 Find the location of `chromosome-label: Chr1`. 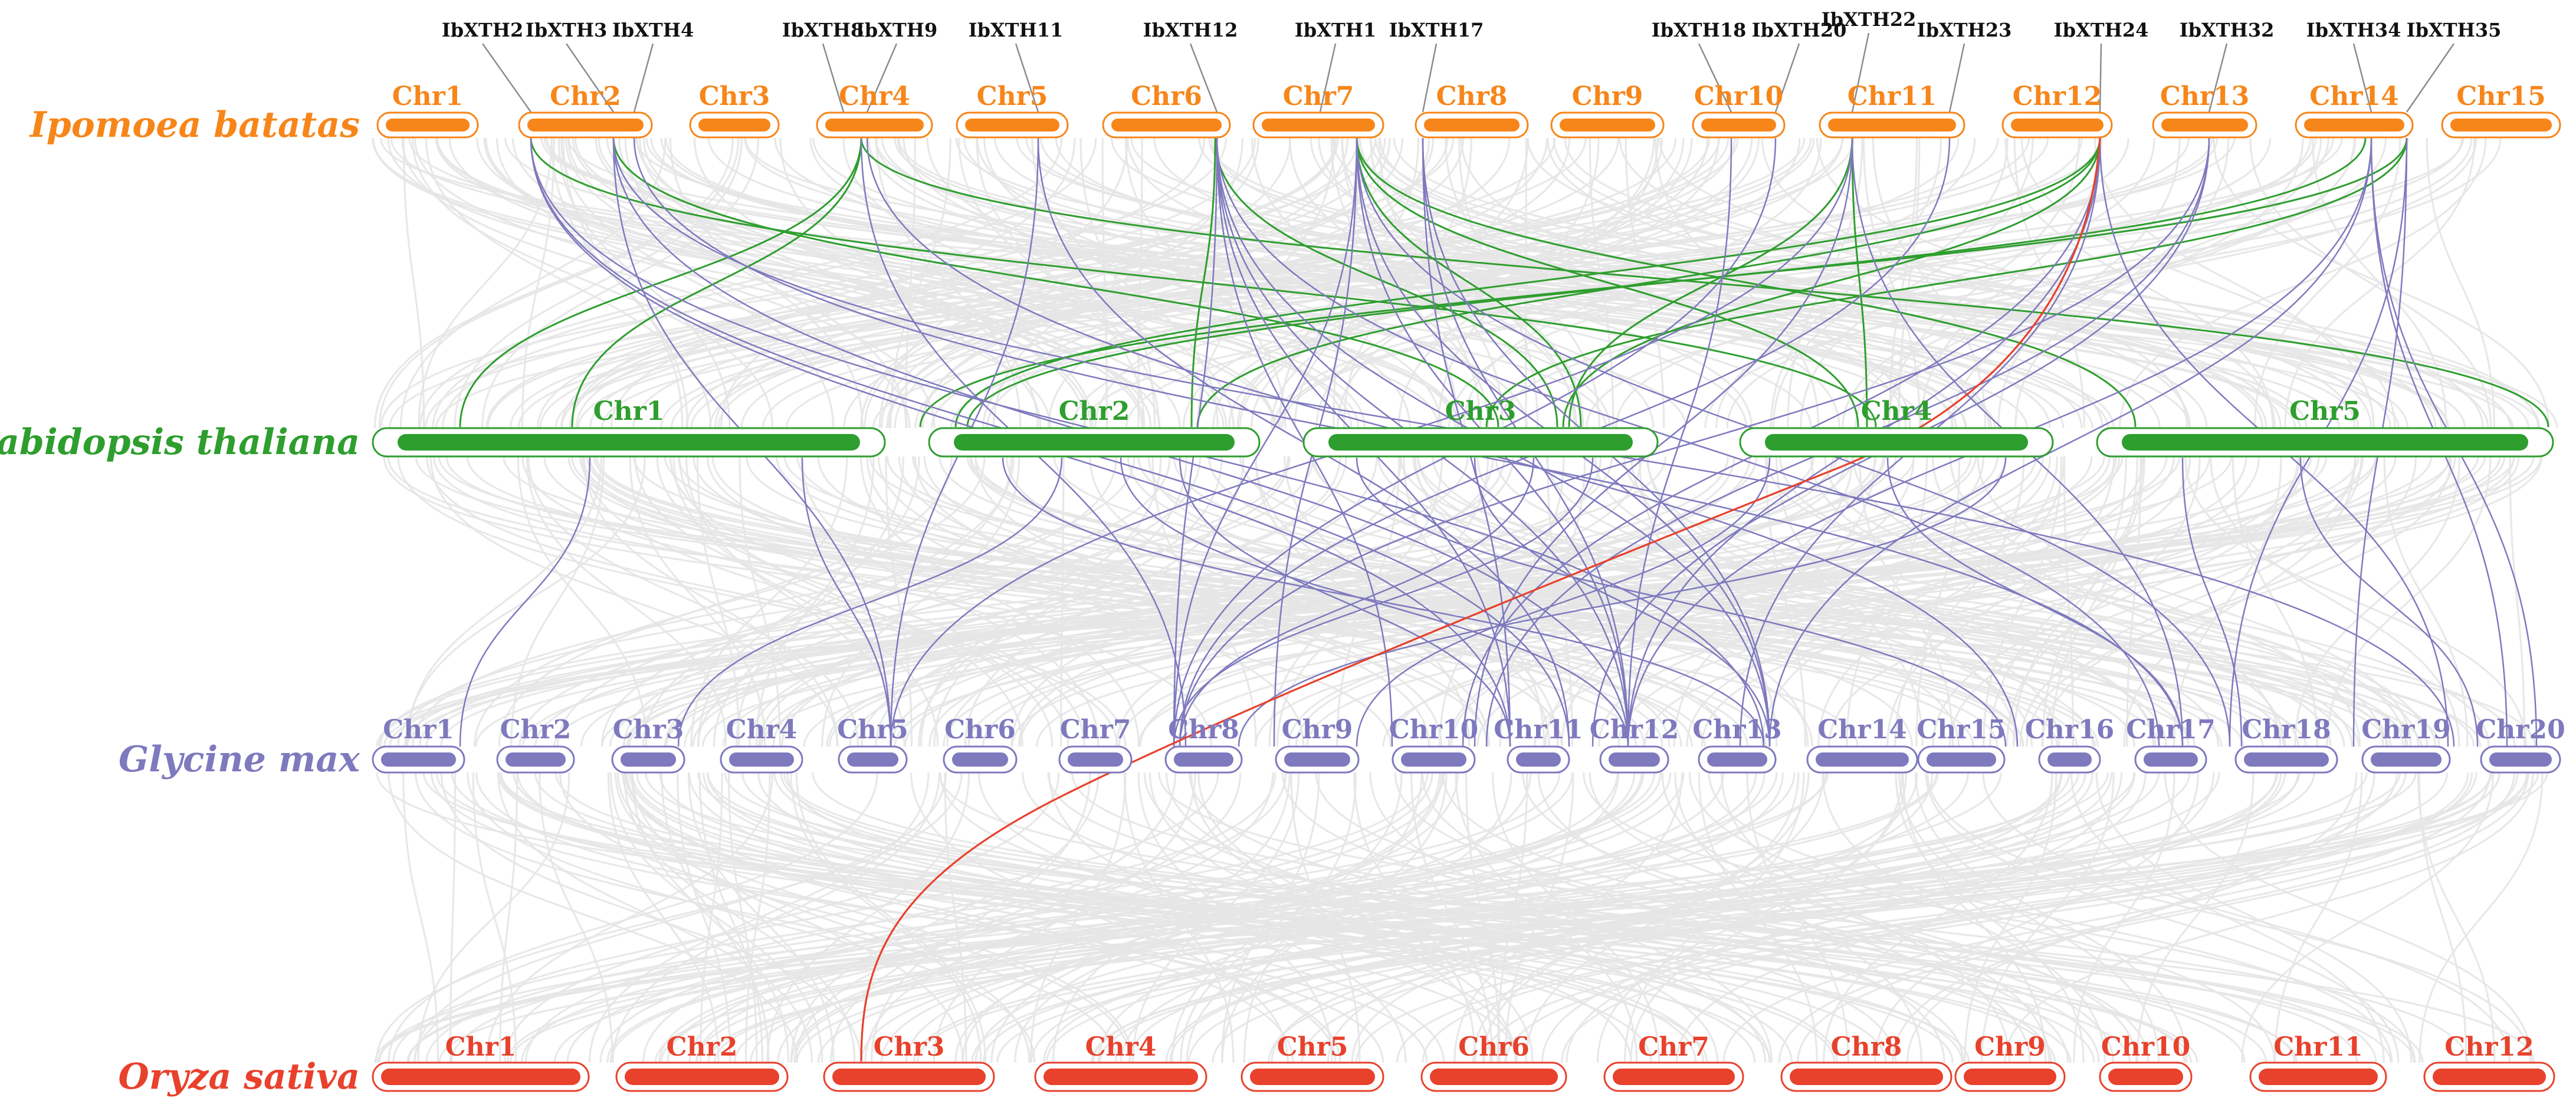

chromosome-label: Chr1 is located at coordinates (428, 96).